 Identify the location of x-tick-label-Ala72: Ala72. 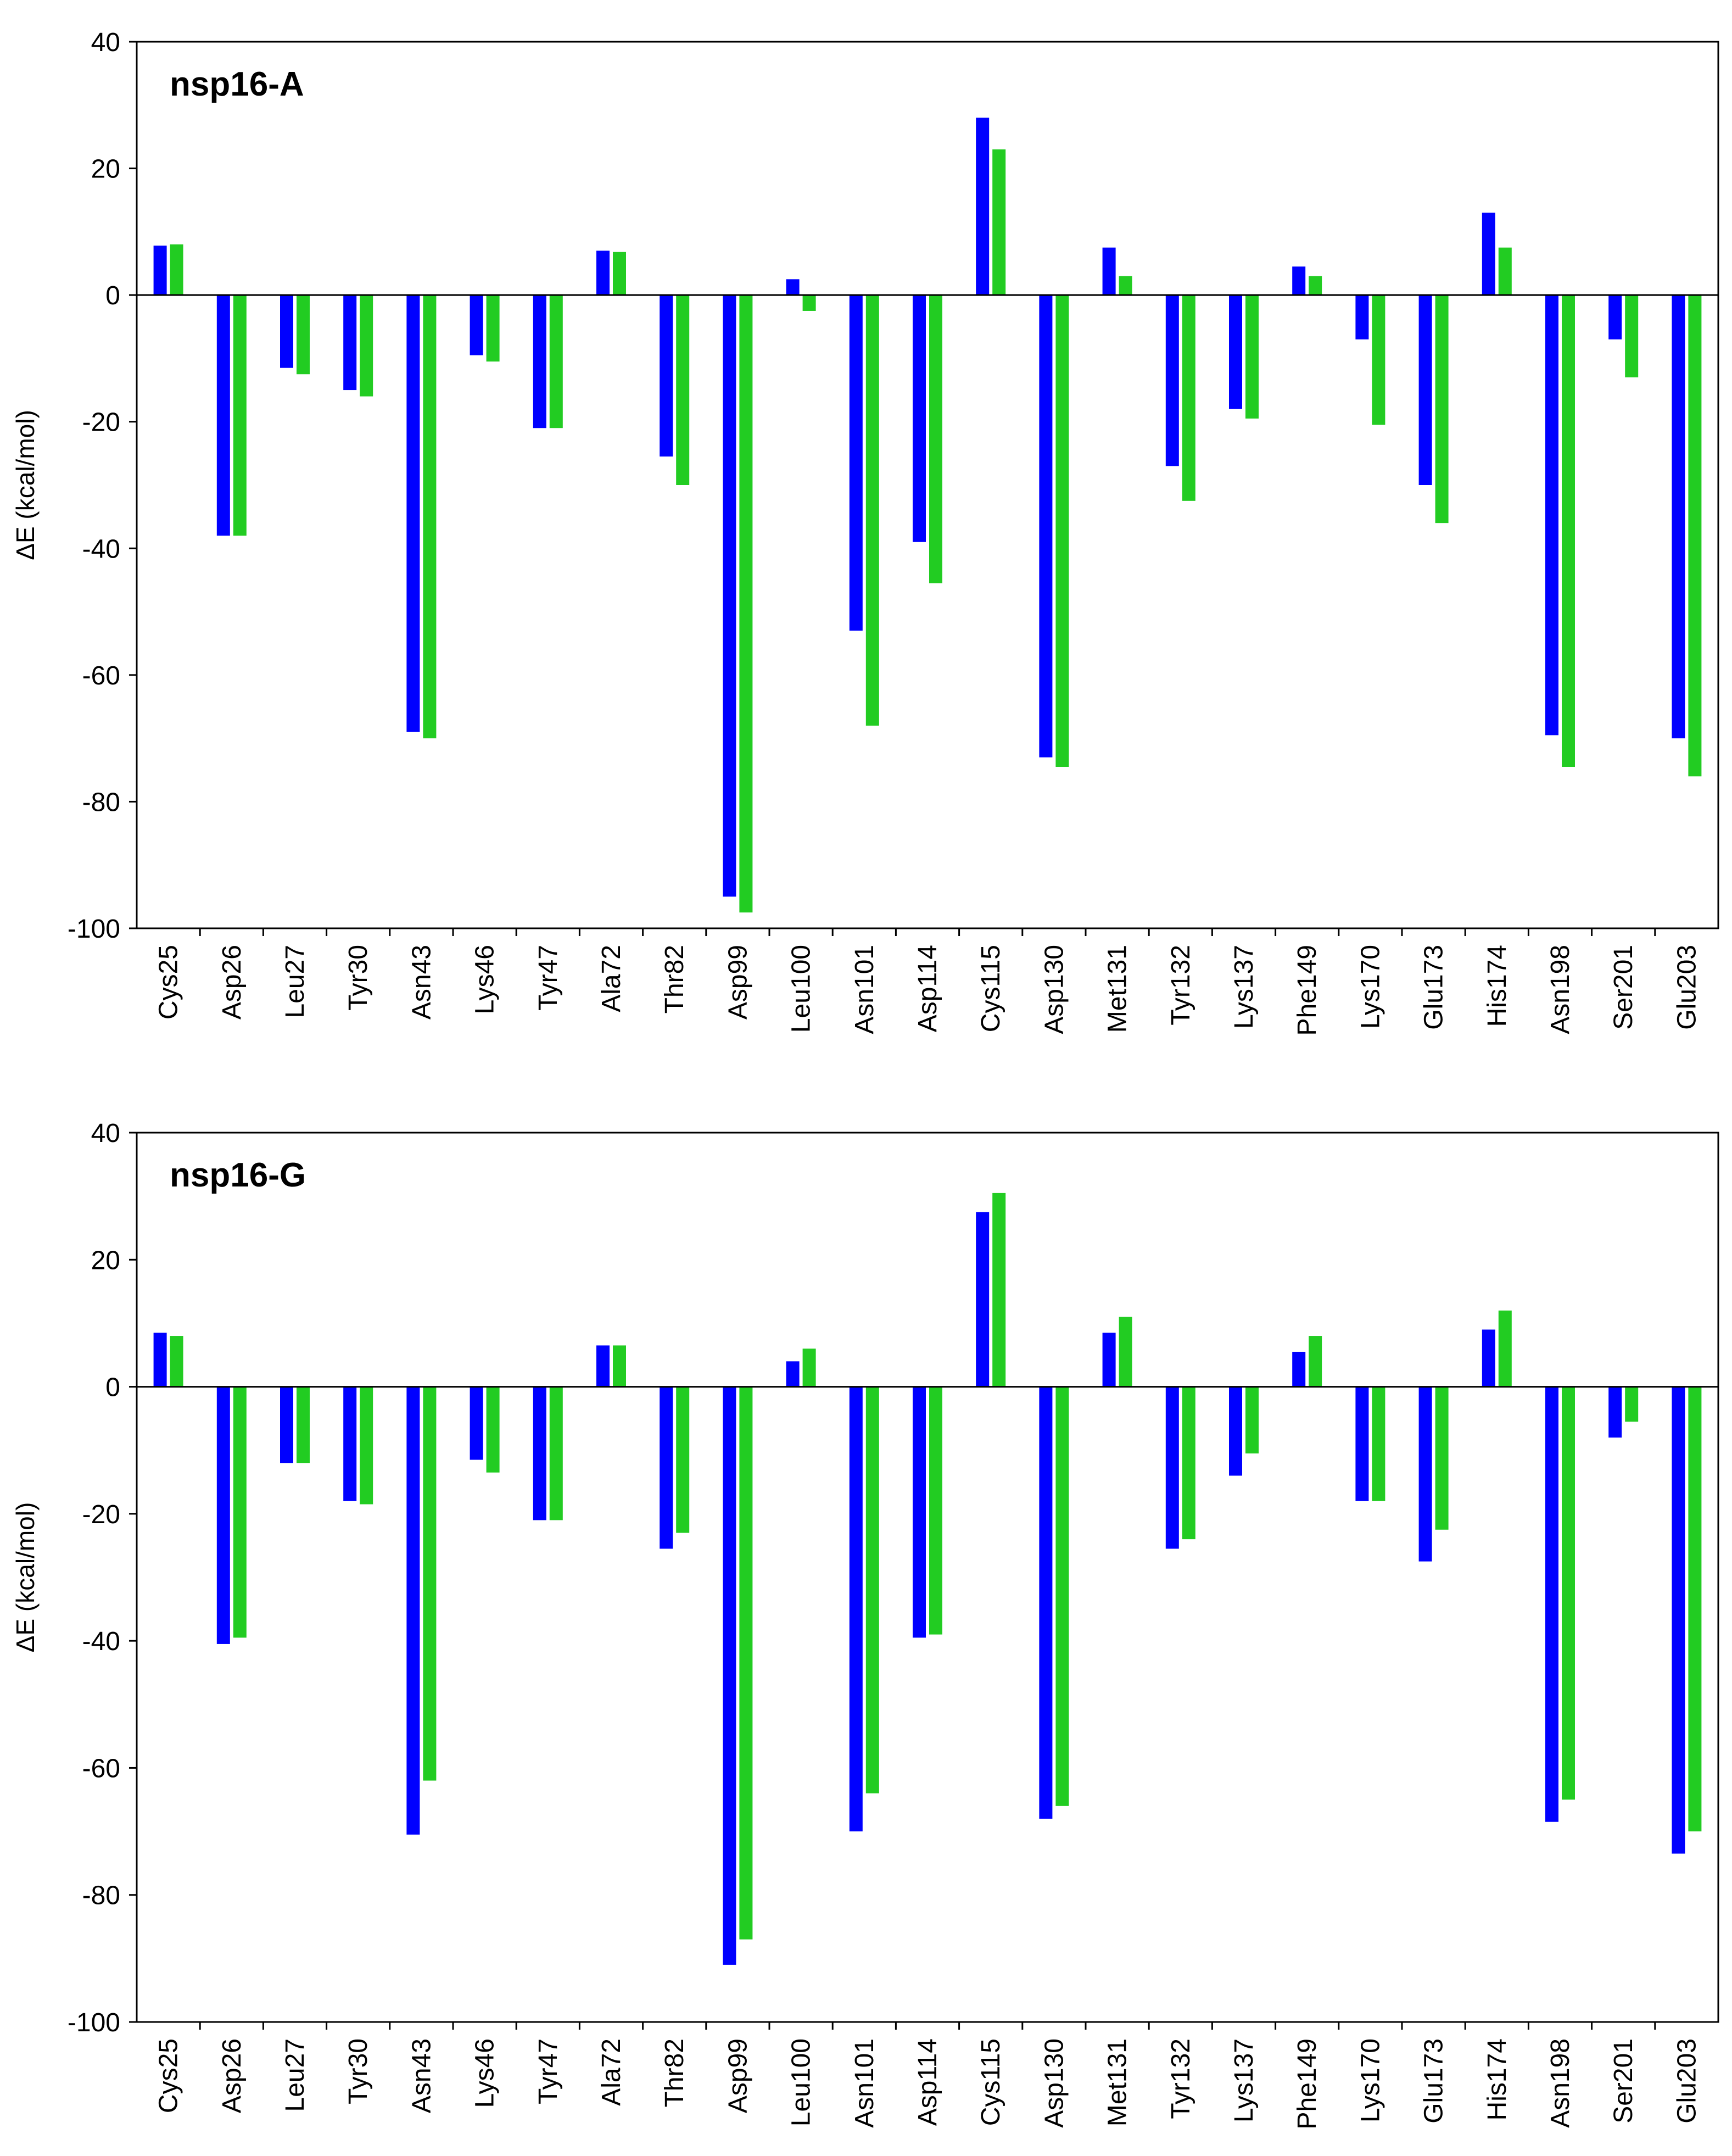
(611, 978).